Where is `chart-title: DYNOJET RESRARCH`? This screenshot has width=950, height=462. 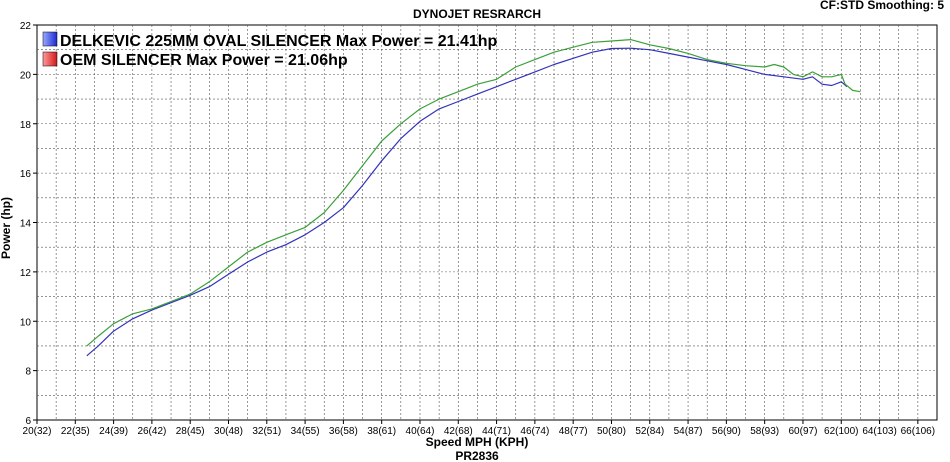
chart-title: DYNOJET RESRARCH is located at coordinates (477, 14).